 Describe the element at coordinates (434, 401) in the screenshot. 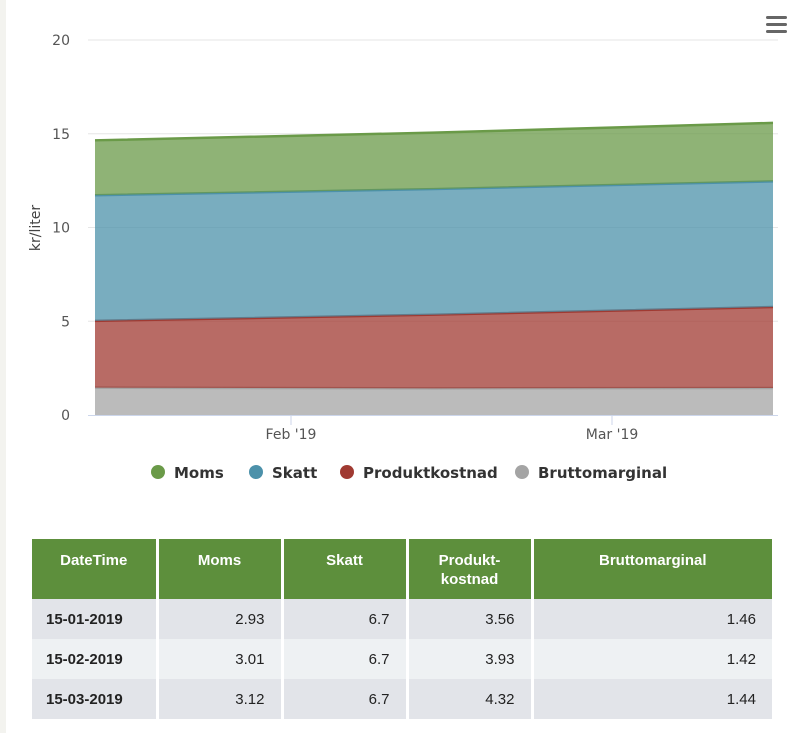

I see `area-bruttomarginal` at that location.